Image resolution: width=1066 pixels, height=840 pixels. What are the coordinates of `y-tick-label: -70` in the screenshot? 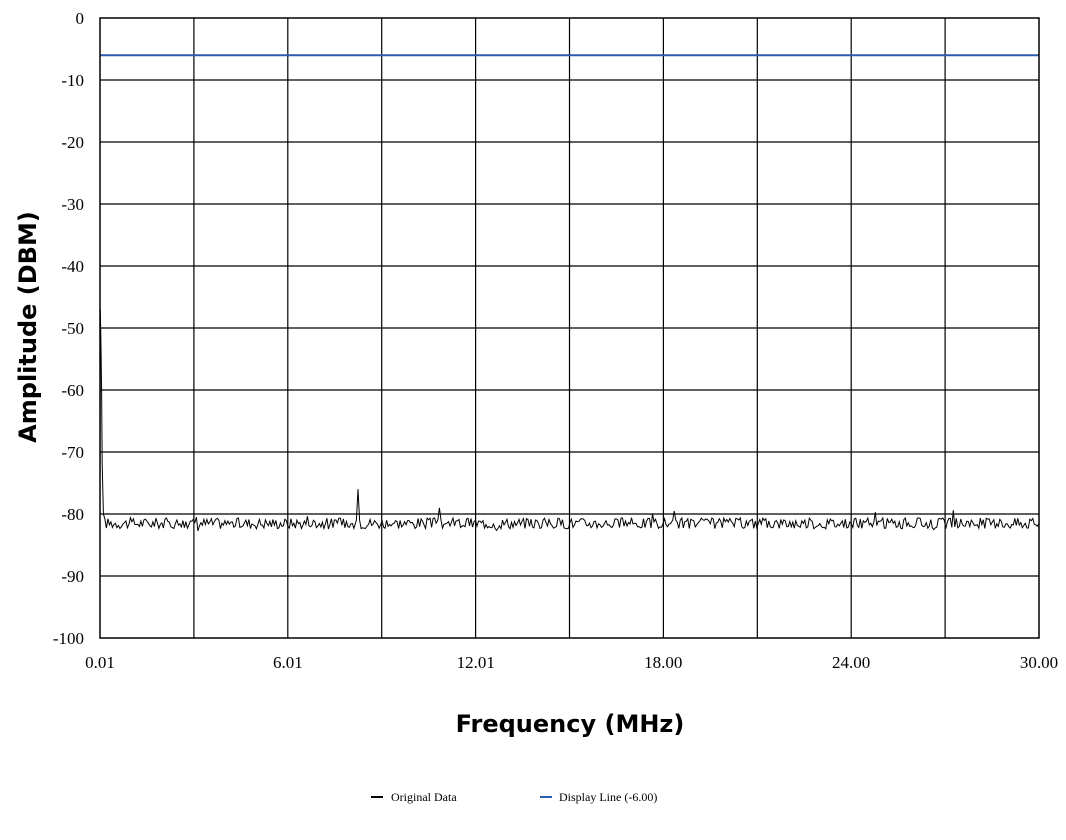 It's located at (72, 452).